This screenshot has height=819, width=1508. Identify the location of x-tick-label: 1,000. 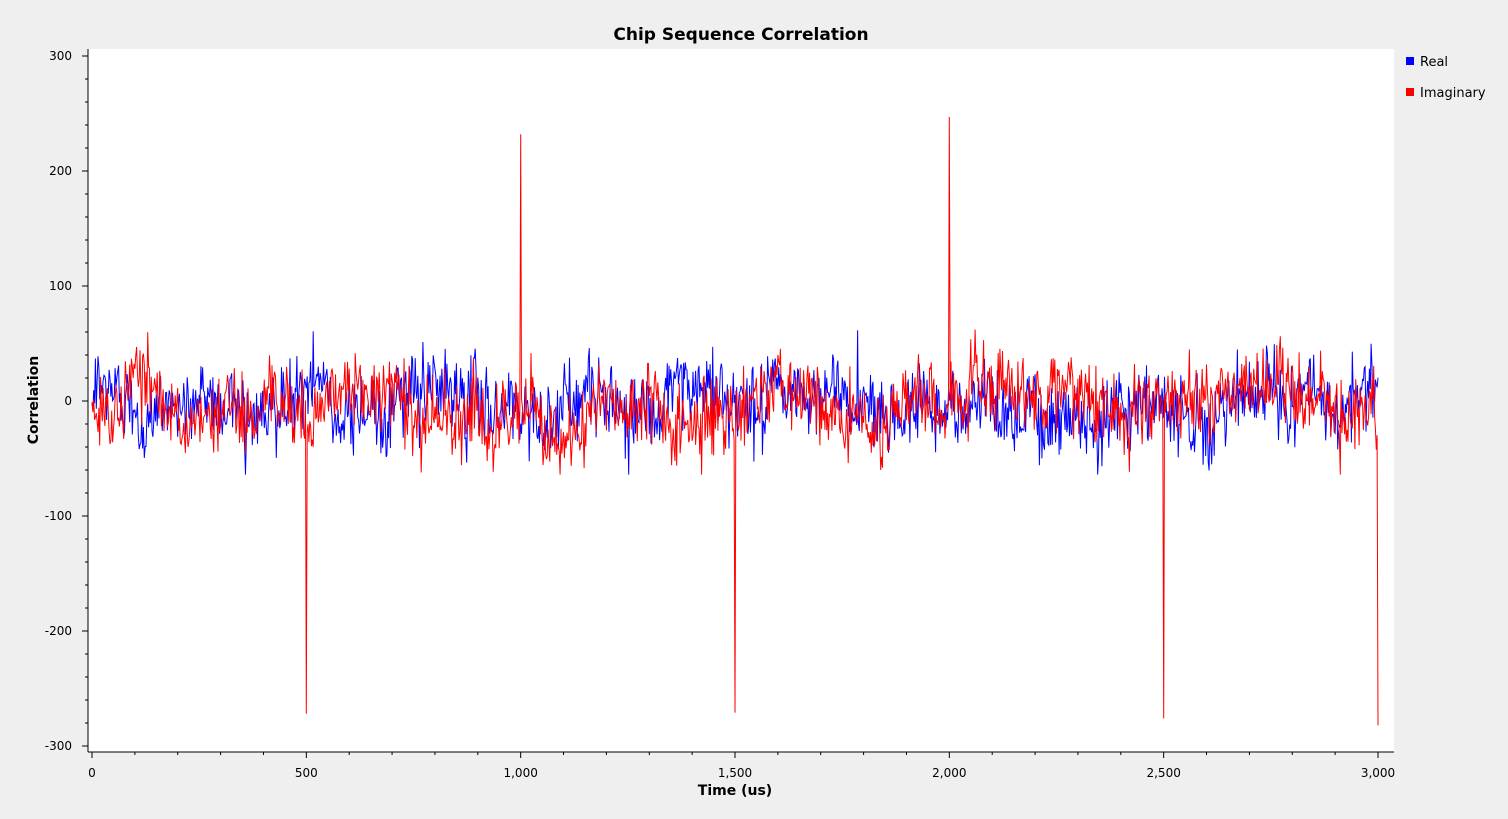
(520, 773).